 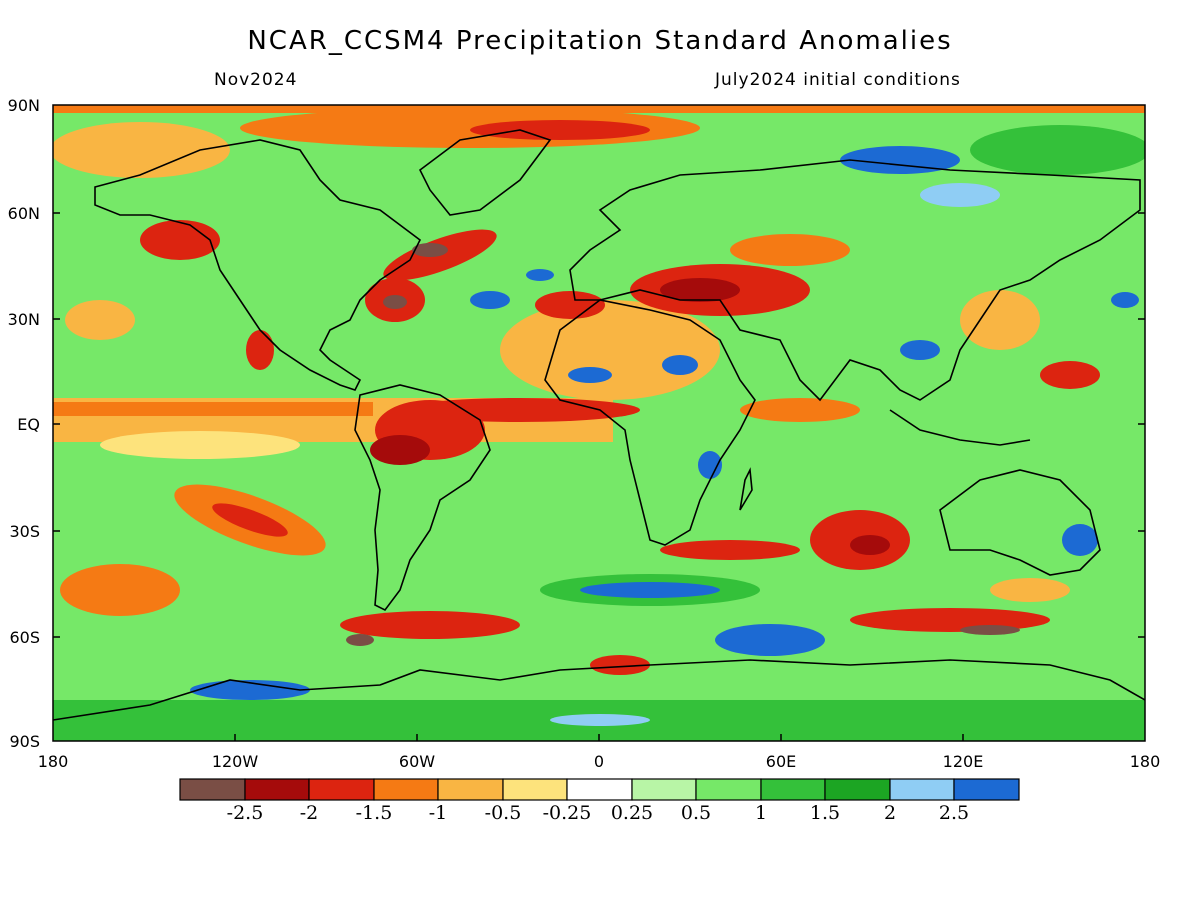 I want to click on cb-label-2: -2, so click(x=309, y=813).